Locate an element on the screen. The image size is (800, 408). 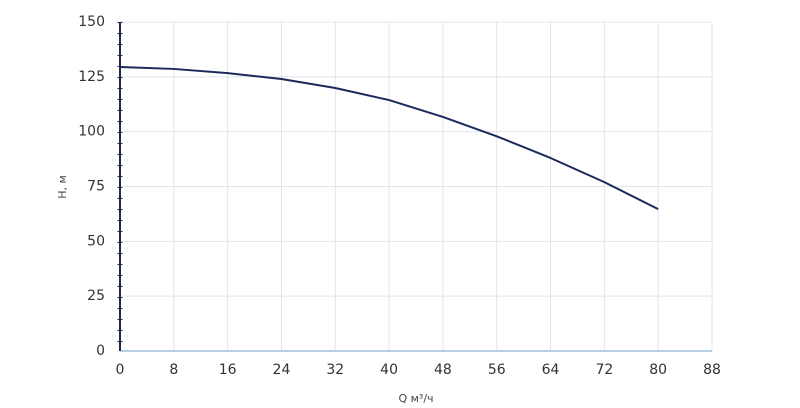
x-tick-label: 8 is located at coordinates (173, 370).